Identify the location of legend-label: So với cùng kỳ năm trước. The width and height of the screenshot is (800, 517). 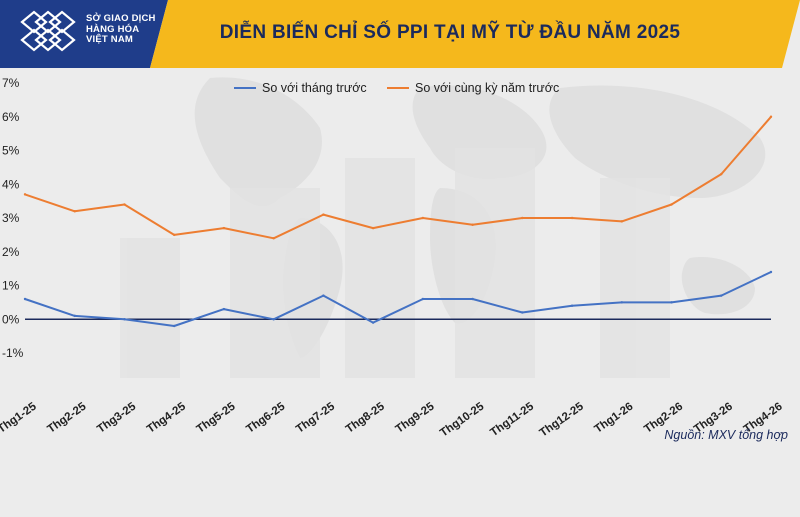
(487, 88).